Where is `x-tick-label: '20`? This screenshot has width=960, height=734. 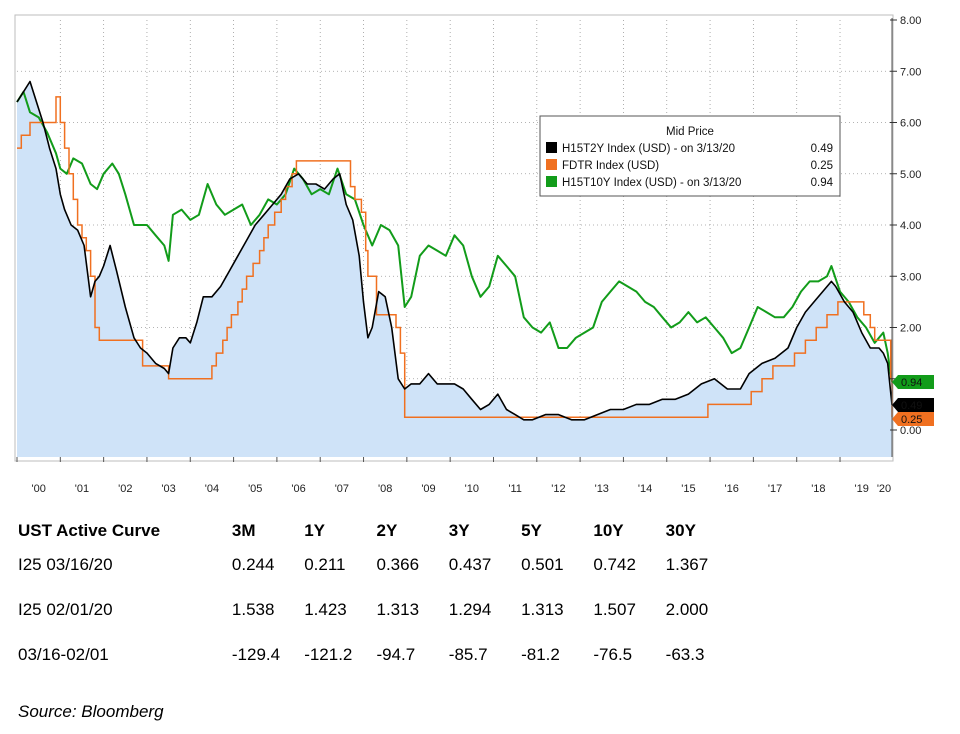
x-tick-label: '20 is located at coordinates (884, 489).